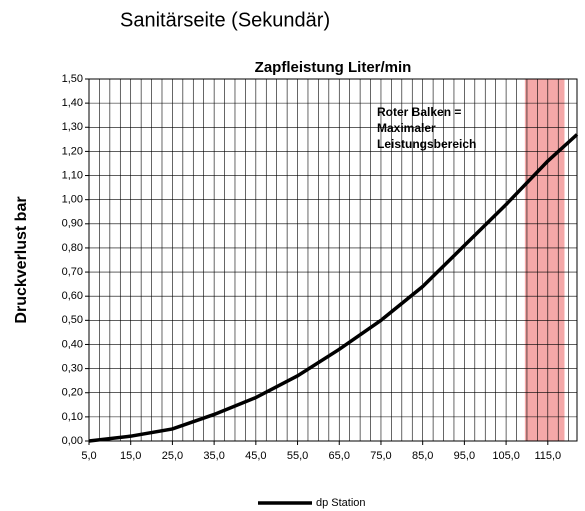 This screenshot has width=585, height=511. Describe the element at coordinates (380, 456) in the screenshot. I see `x-tick-label: 75,0` at that location.